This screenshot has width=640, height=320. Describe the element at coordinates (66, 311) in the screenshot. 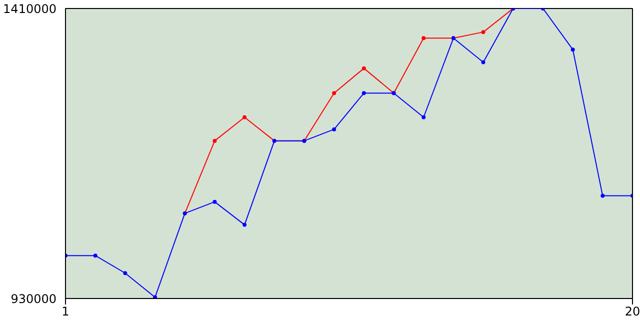

I see `x-tick-label: 1` at that location.